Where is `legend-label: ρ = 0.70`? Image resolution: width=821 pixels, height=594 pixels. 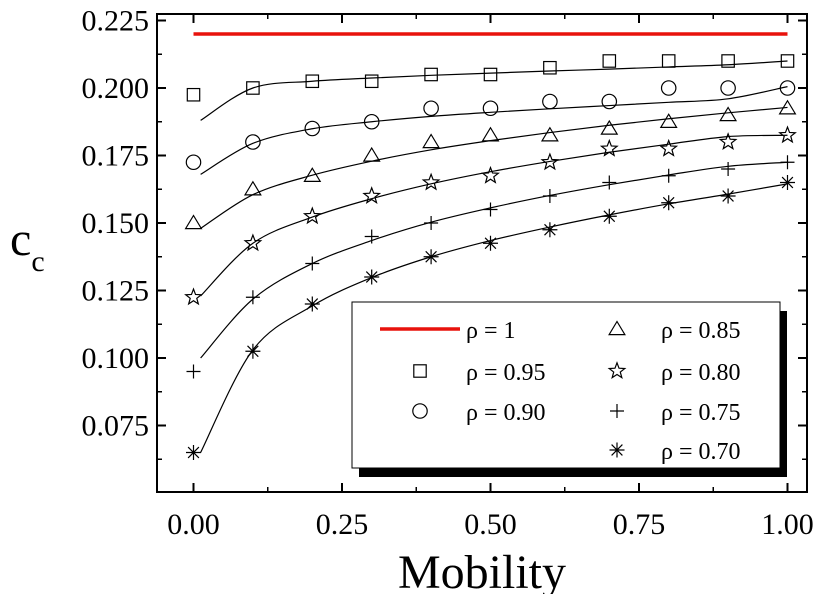
legend-label: ρ = 0.70 is located at coordinates (701, 452).